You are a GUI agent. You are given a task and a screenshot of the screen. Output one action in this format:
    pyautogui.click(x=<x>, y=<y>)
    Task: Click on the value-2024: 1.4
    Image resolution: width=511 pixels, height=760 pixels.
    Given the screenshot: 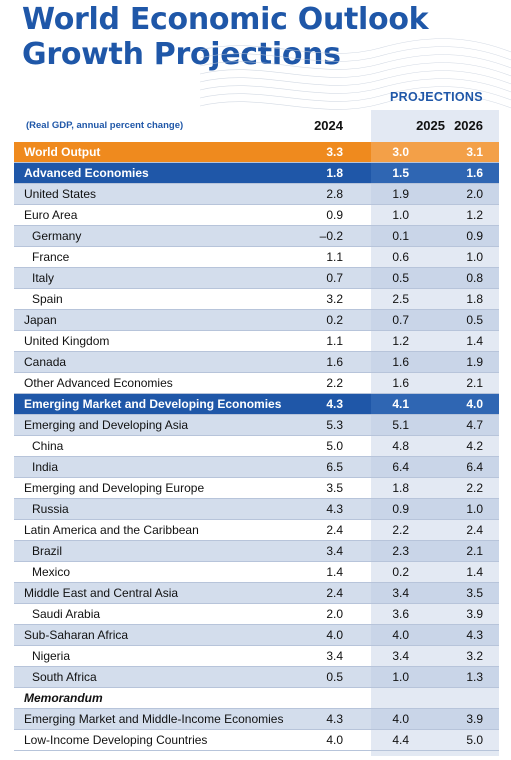 What is the action you would take?
    pyautogui.click(x=321, y=572)
    